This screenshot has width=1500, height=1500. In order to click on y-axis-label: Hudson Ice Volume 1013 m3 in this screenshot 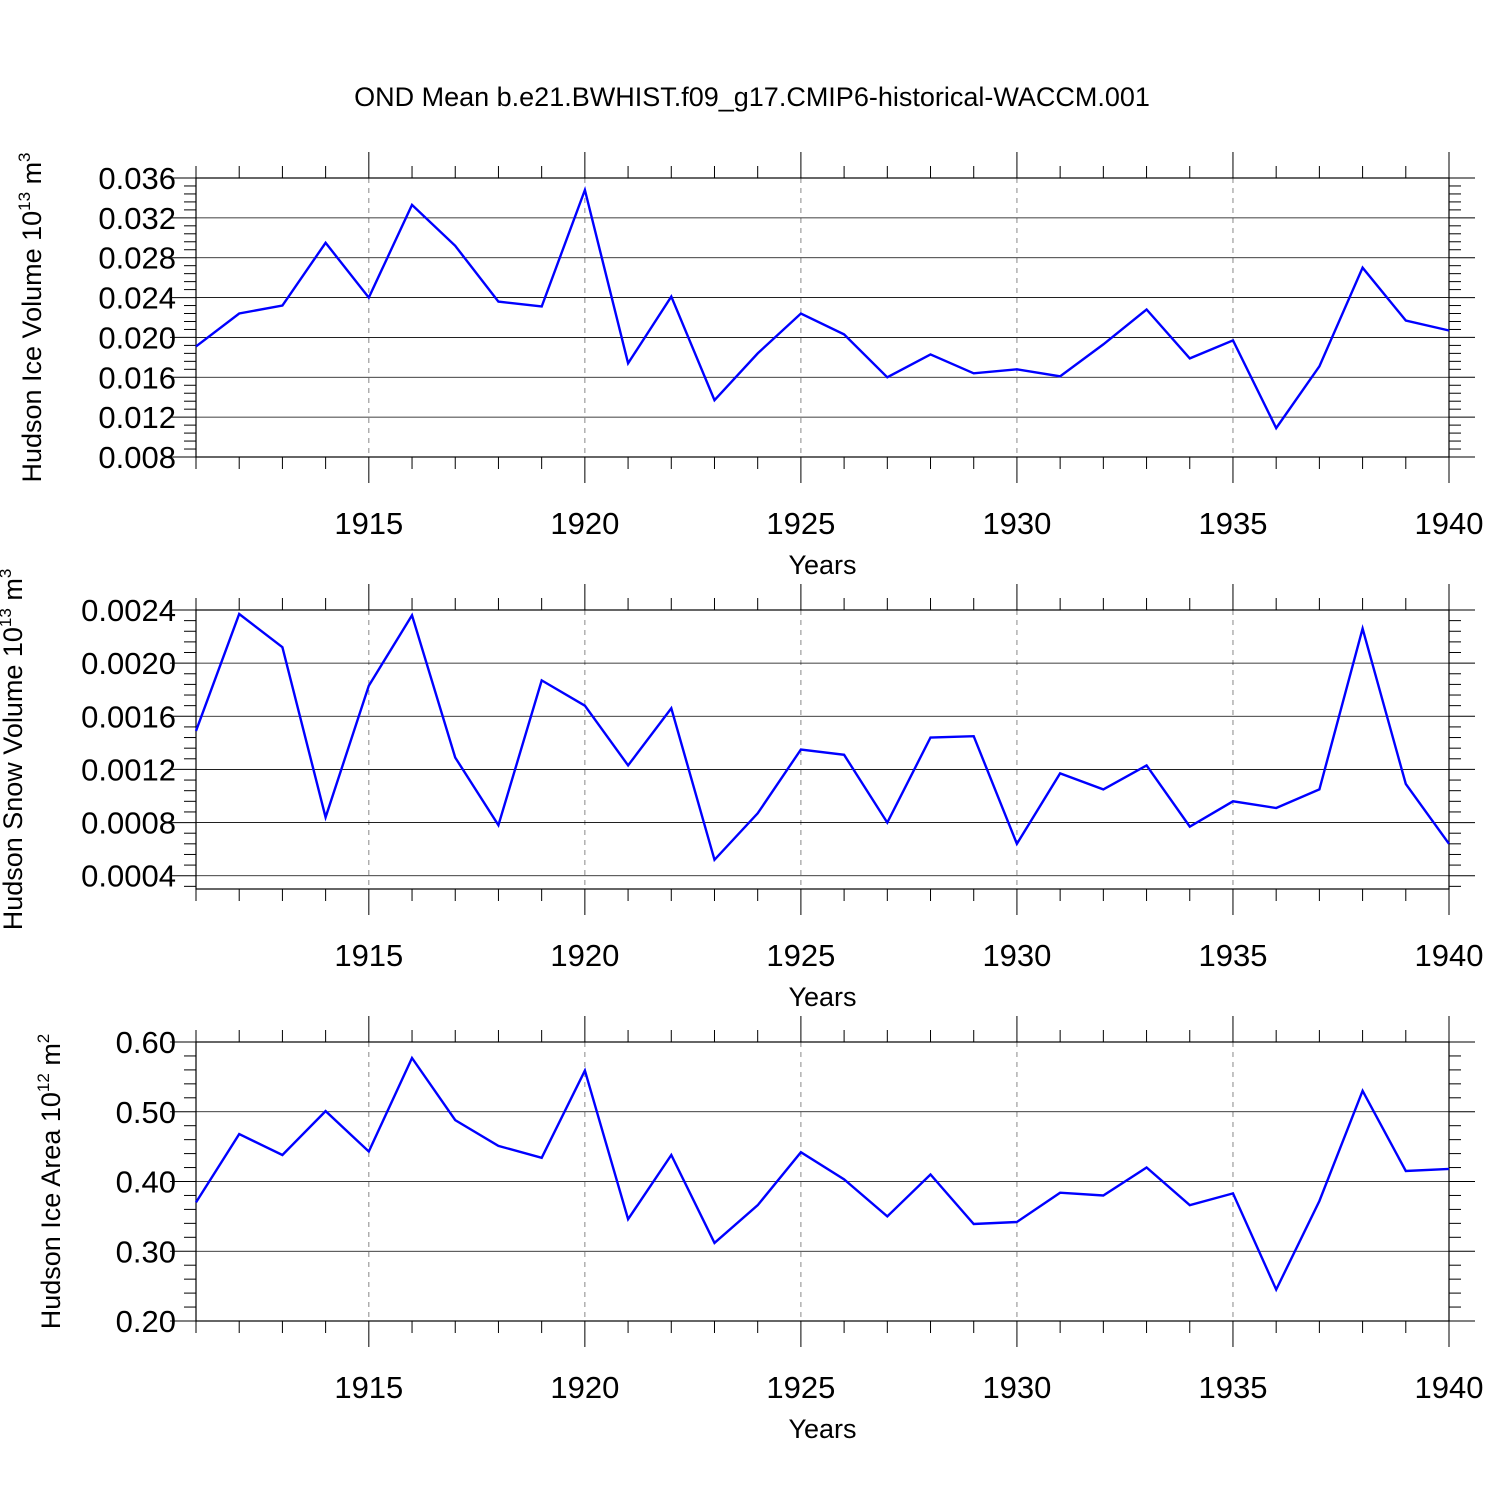, I will do `click(31, 317)`.